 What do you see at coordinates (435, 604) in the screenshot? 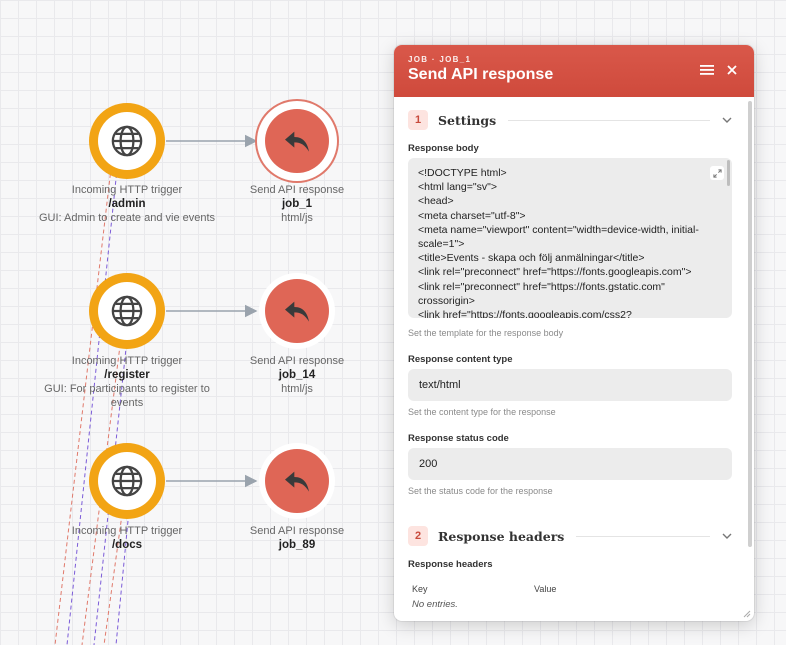
I see `headers-empty-state: No entries.` at bounding box center [435, 604].